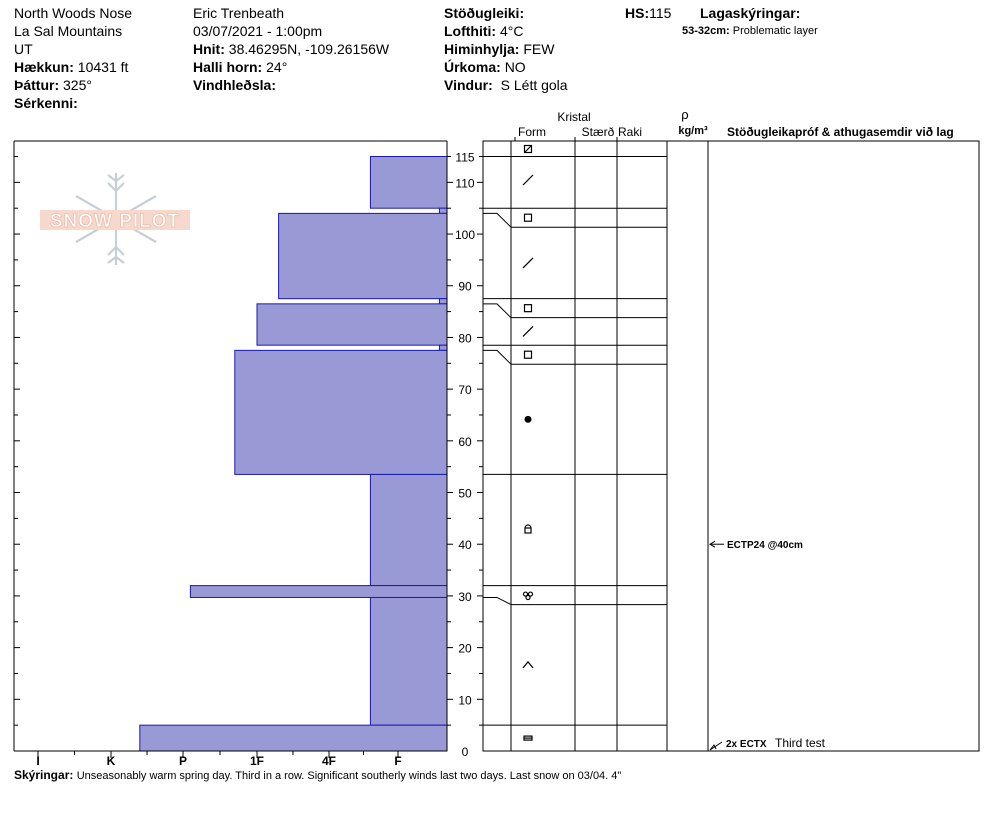  I want to click on depth-tick-label: 90, so click(465, 287).